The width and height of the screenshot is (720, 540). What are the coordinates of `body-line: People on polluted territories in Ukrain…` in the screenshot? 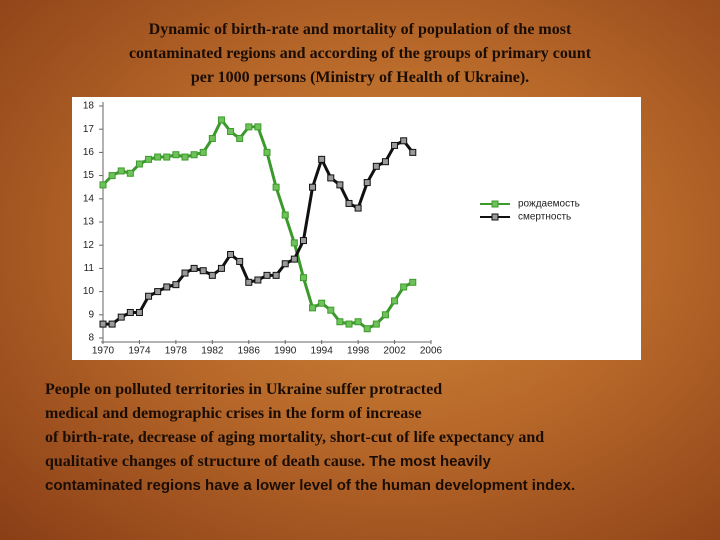 It's located at (244, 389).